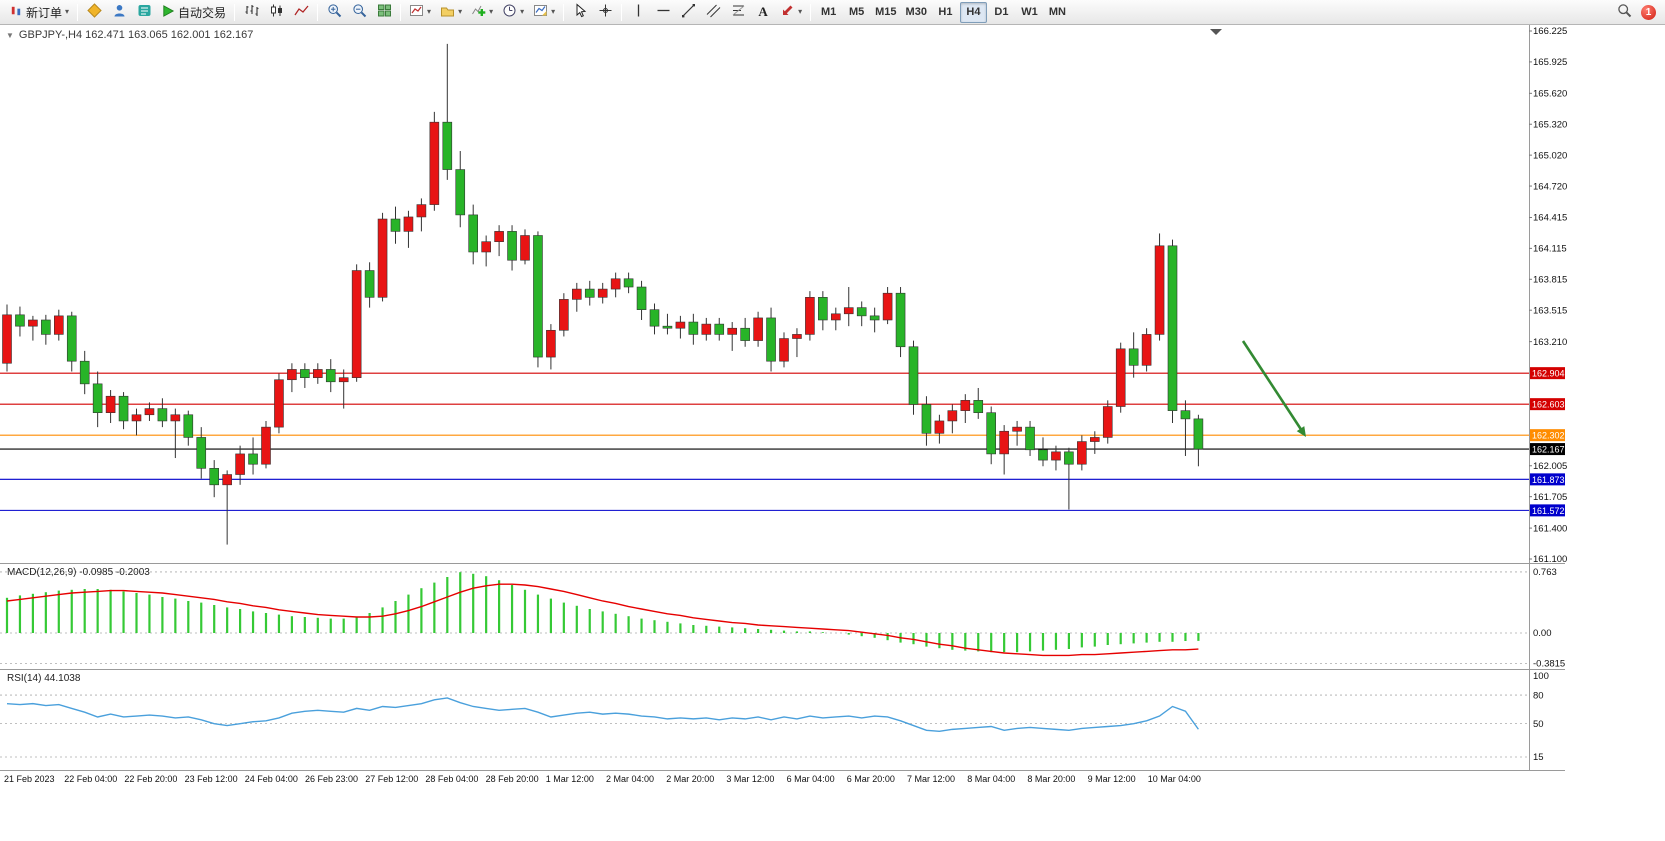  Describe the element at coordinates (713, 12) in the screenshot. I see `channel-button` at that location.